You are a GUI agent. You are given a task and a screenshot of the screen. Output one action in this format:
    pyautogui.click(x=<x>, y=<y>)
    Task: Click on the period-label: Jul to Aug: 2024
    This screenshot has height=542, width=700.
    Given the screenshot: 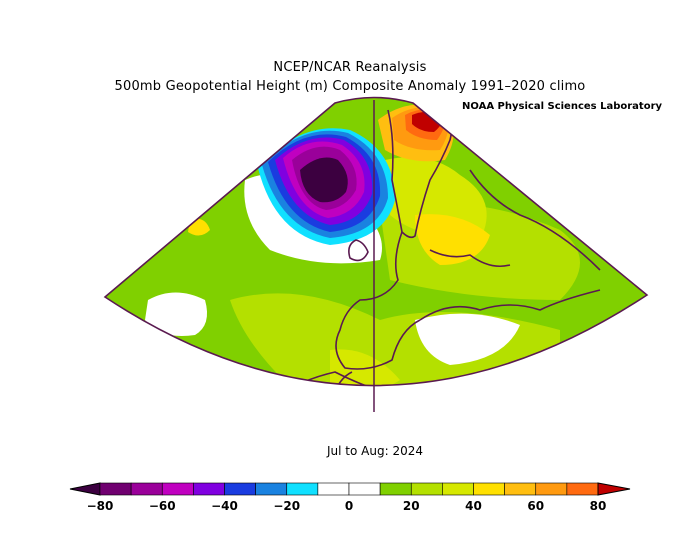 What is the action you would take?
    pyautogui.click(x=375, y=451)
    